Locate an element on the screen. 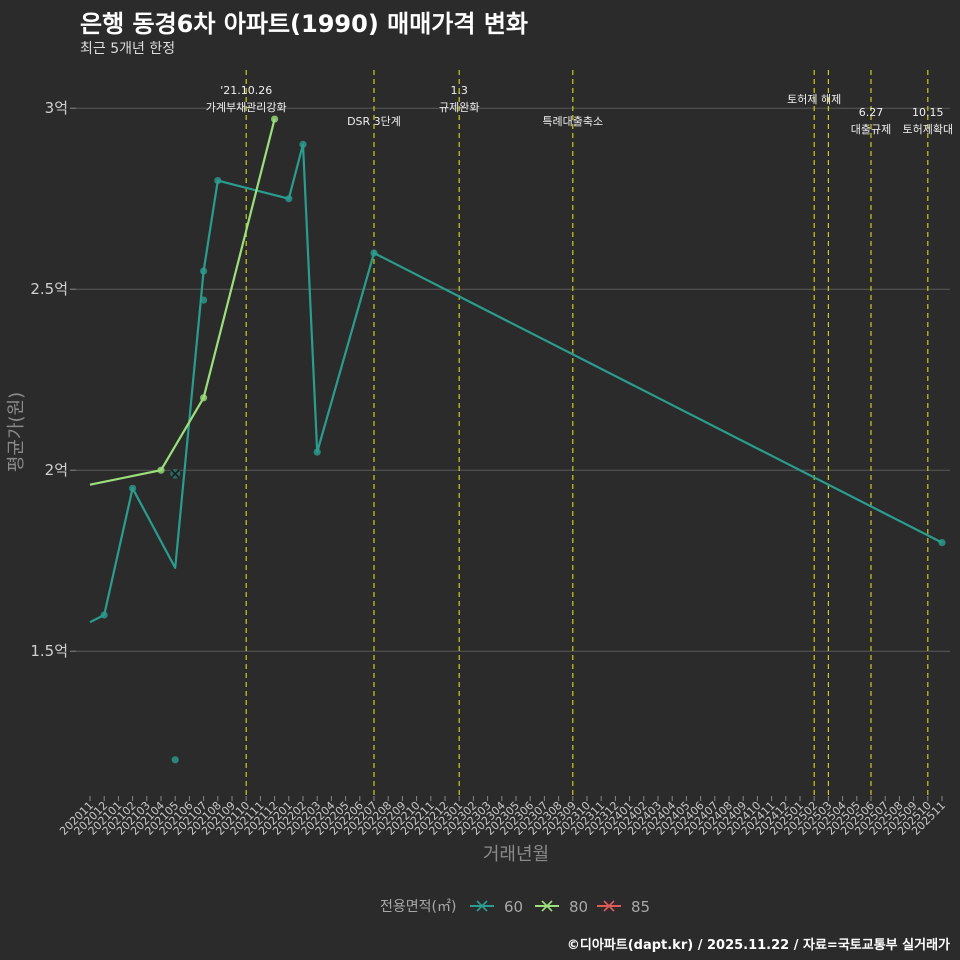 The height and width of the screenshot is (960, 960). legend: 전용면적(㎡) 60 80 85 is located at coordinates (515, 907).